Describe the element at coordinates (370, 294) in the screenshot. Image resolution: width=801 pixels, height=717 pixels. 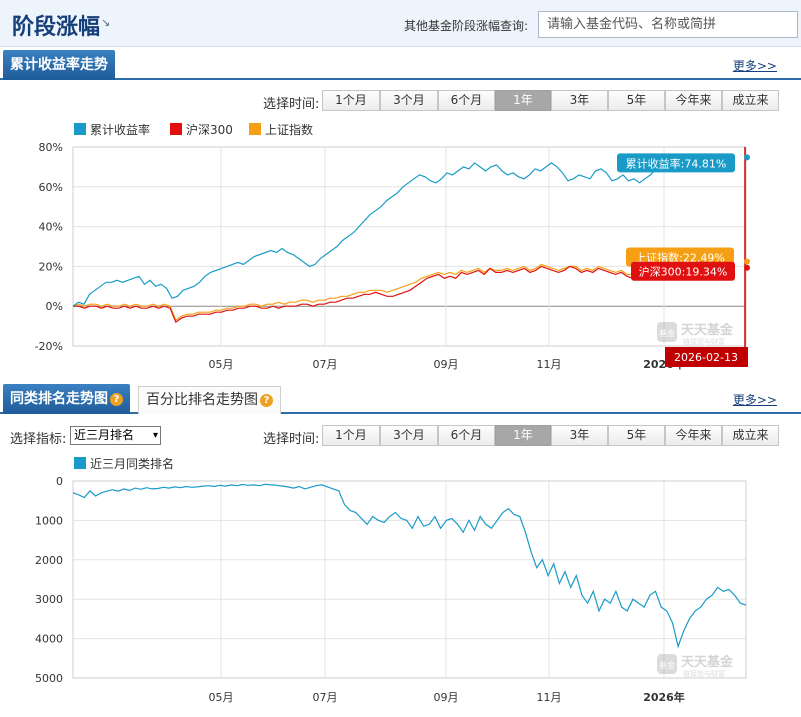
I see `csi300-line` at that location.